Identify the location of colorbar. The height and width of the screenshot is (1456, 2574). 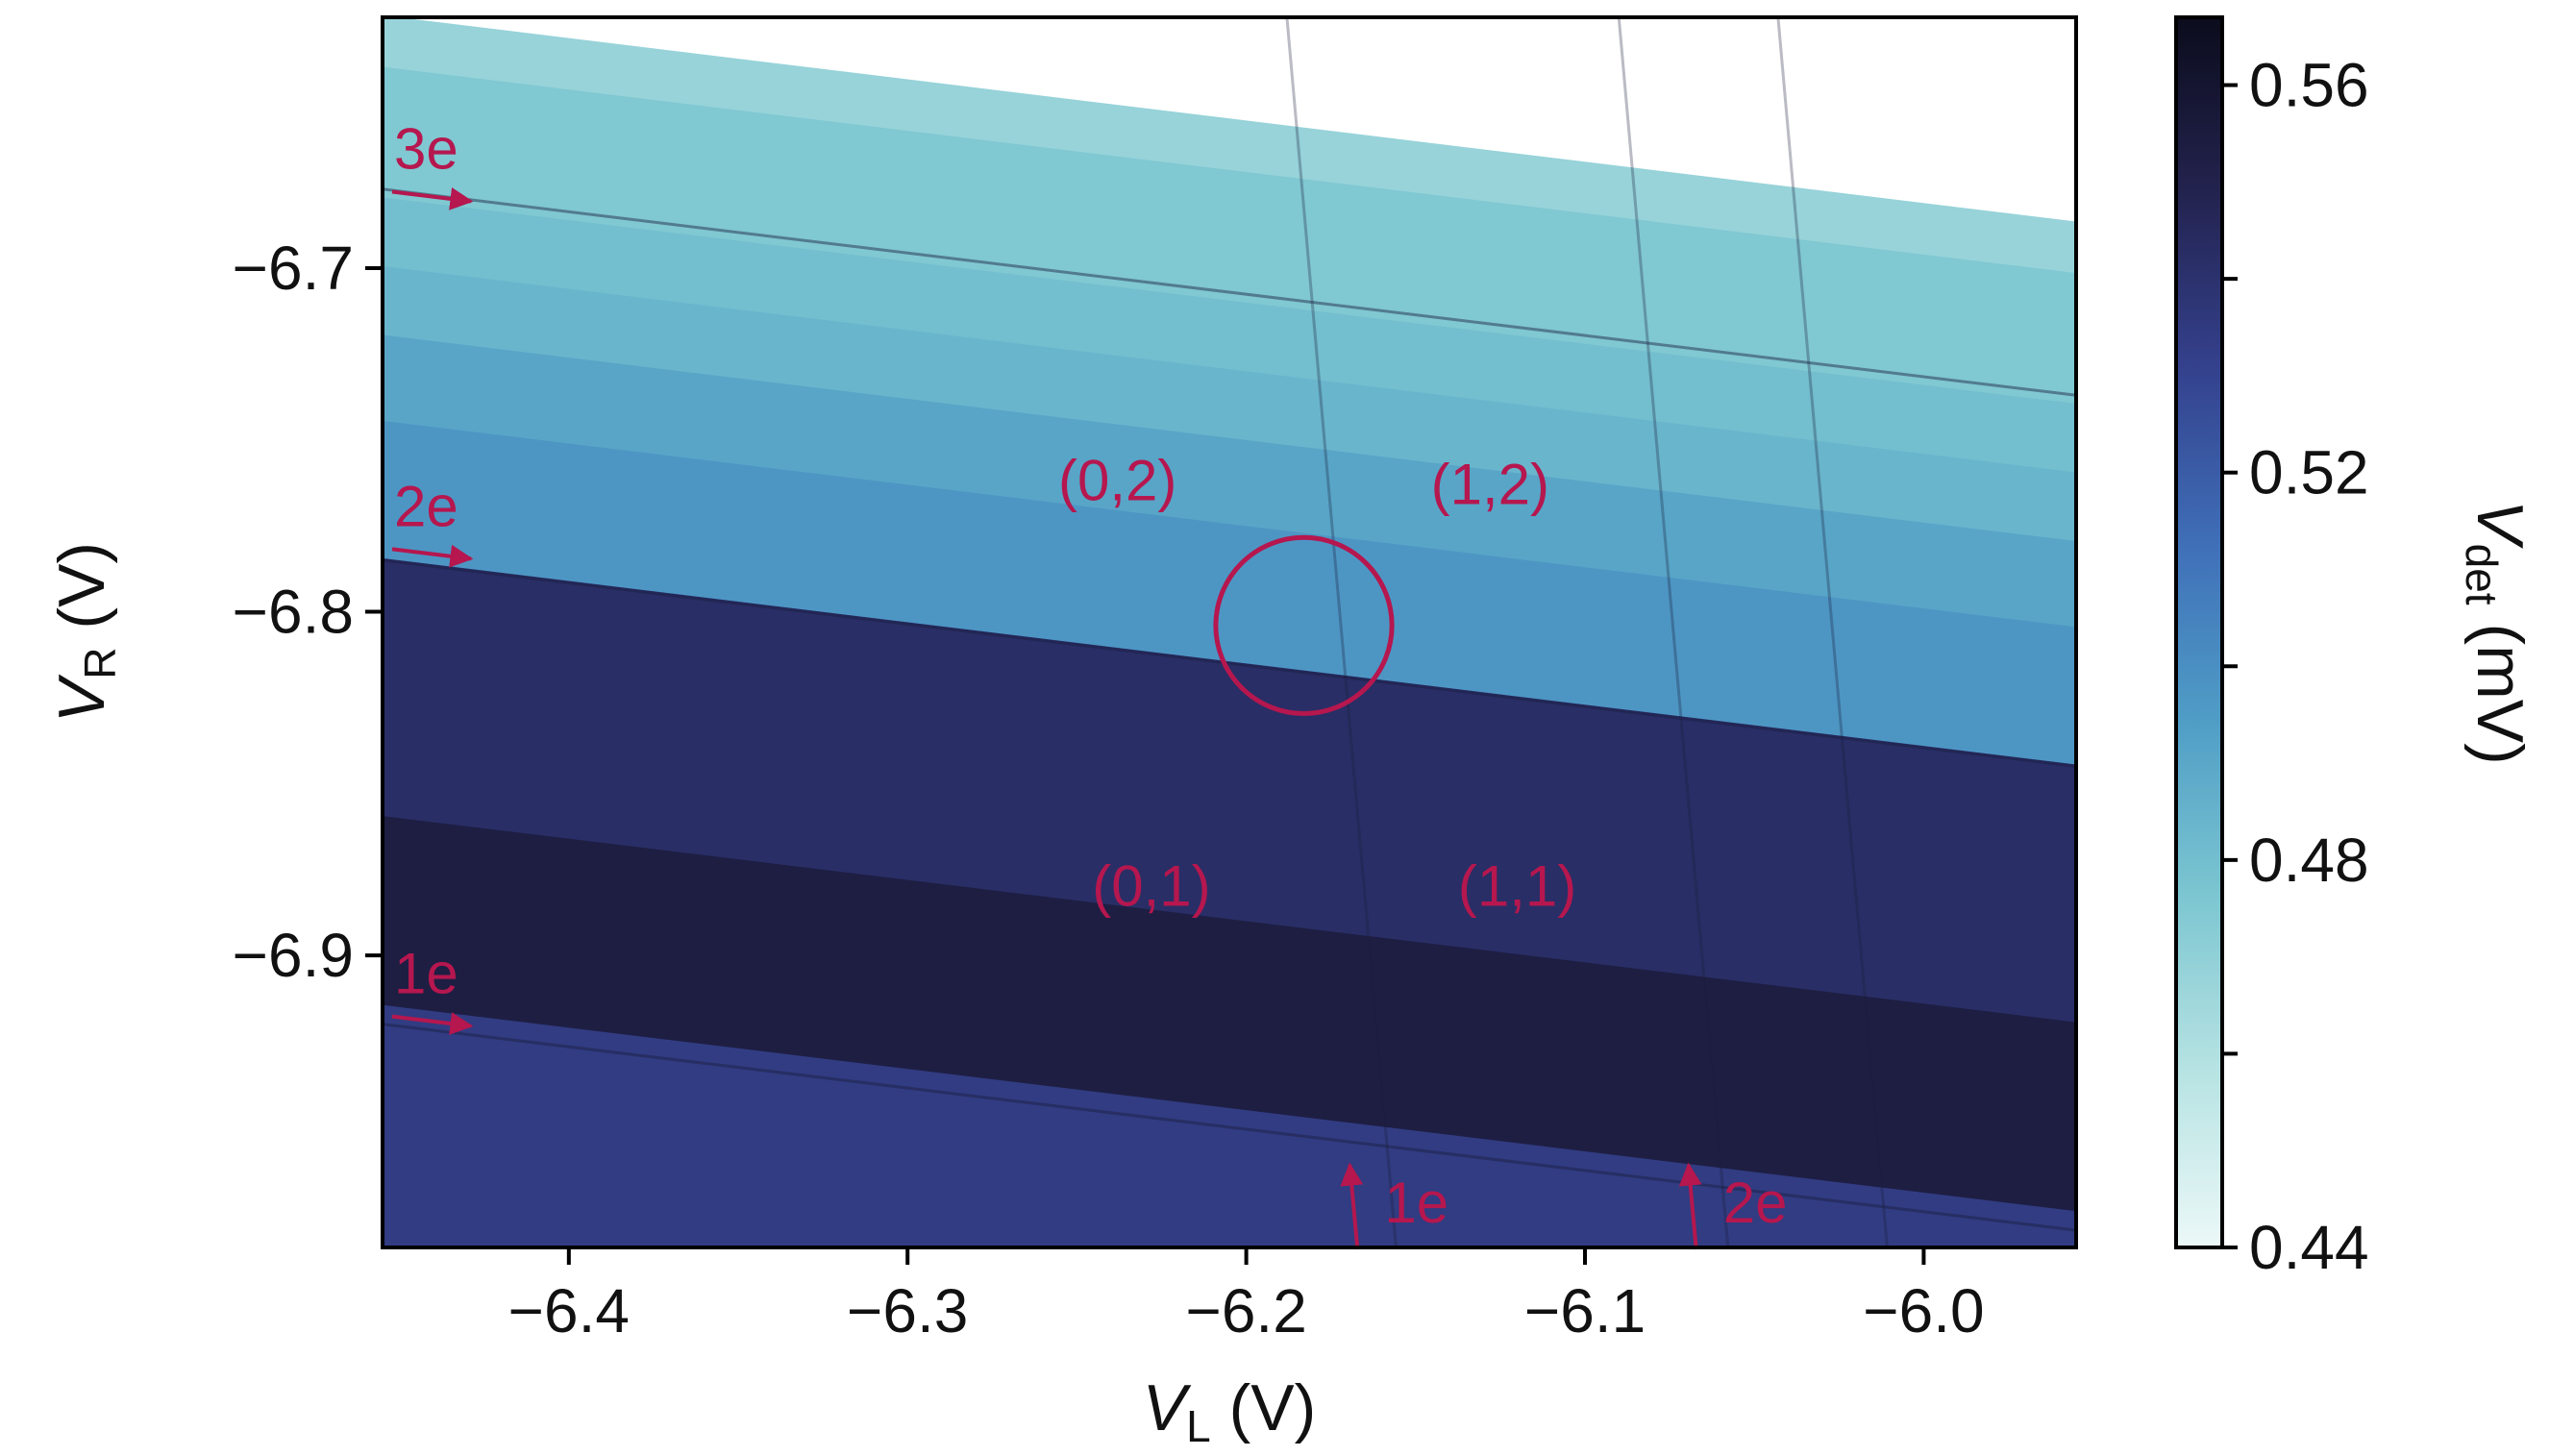
(2199, 632).